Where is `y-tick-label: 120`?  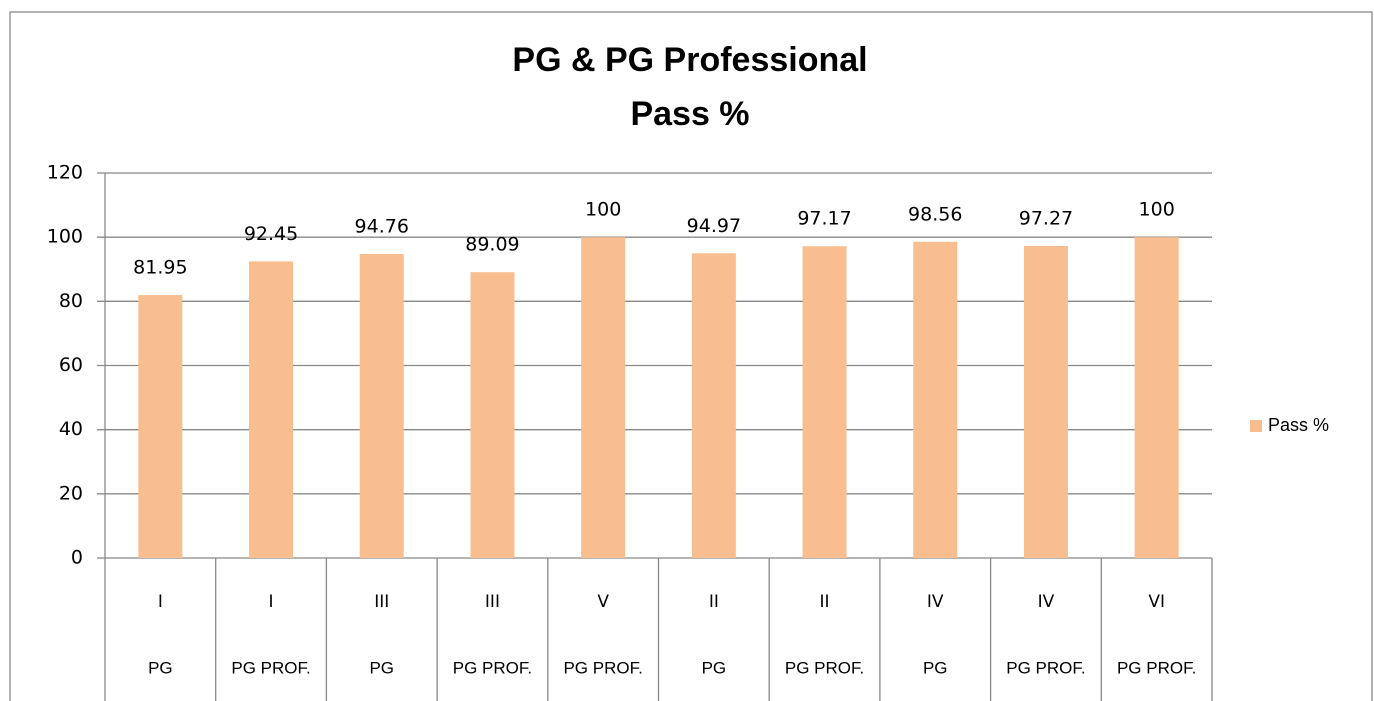 y-tick-label: 120 is located at coordinates (65, 173).